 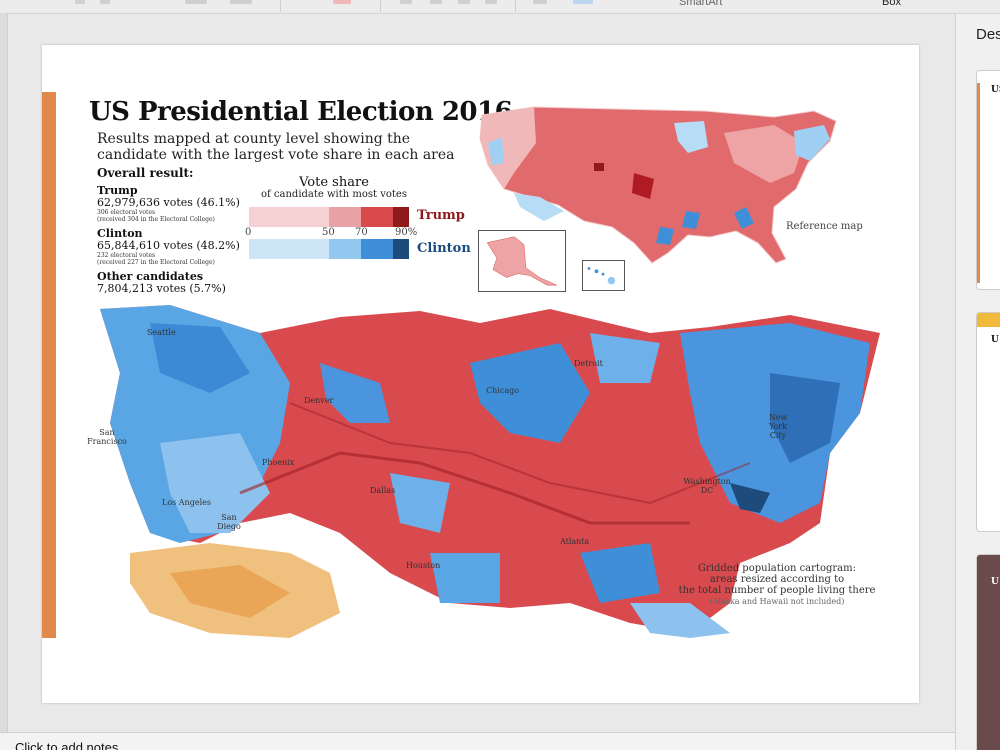 I want to click on slide-title: US Presidential Election 2016, so click(x=301, y=112).